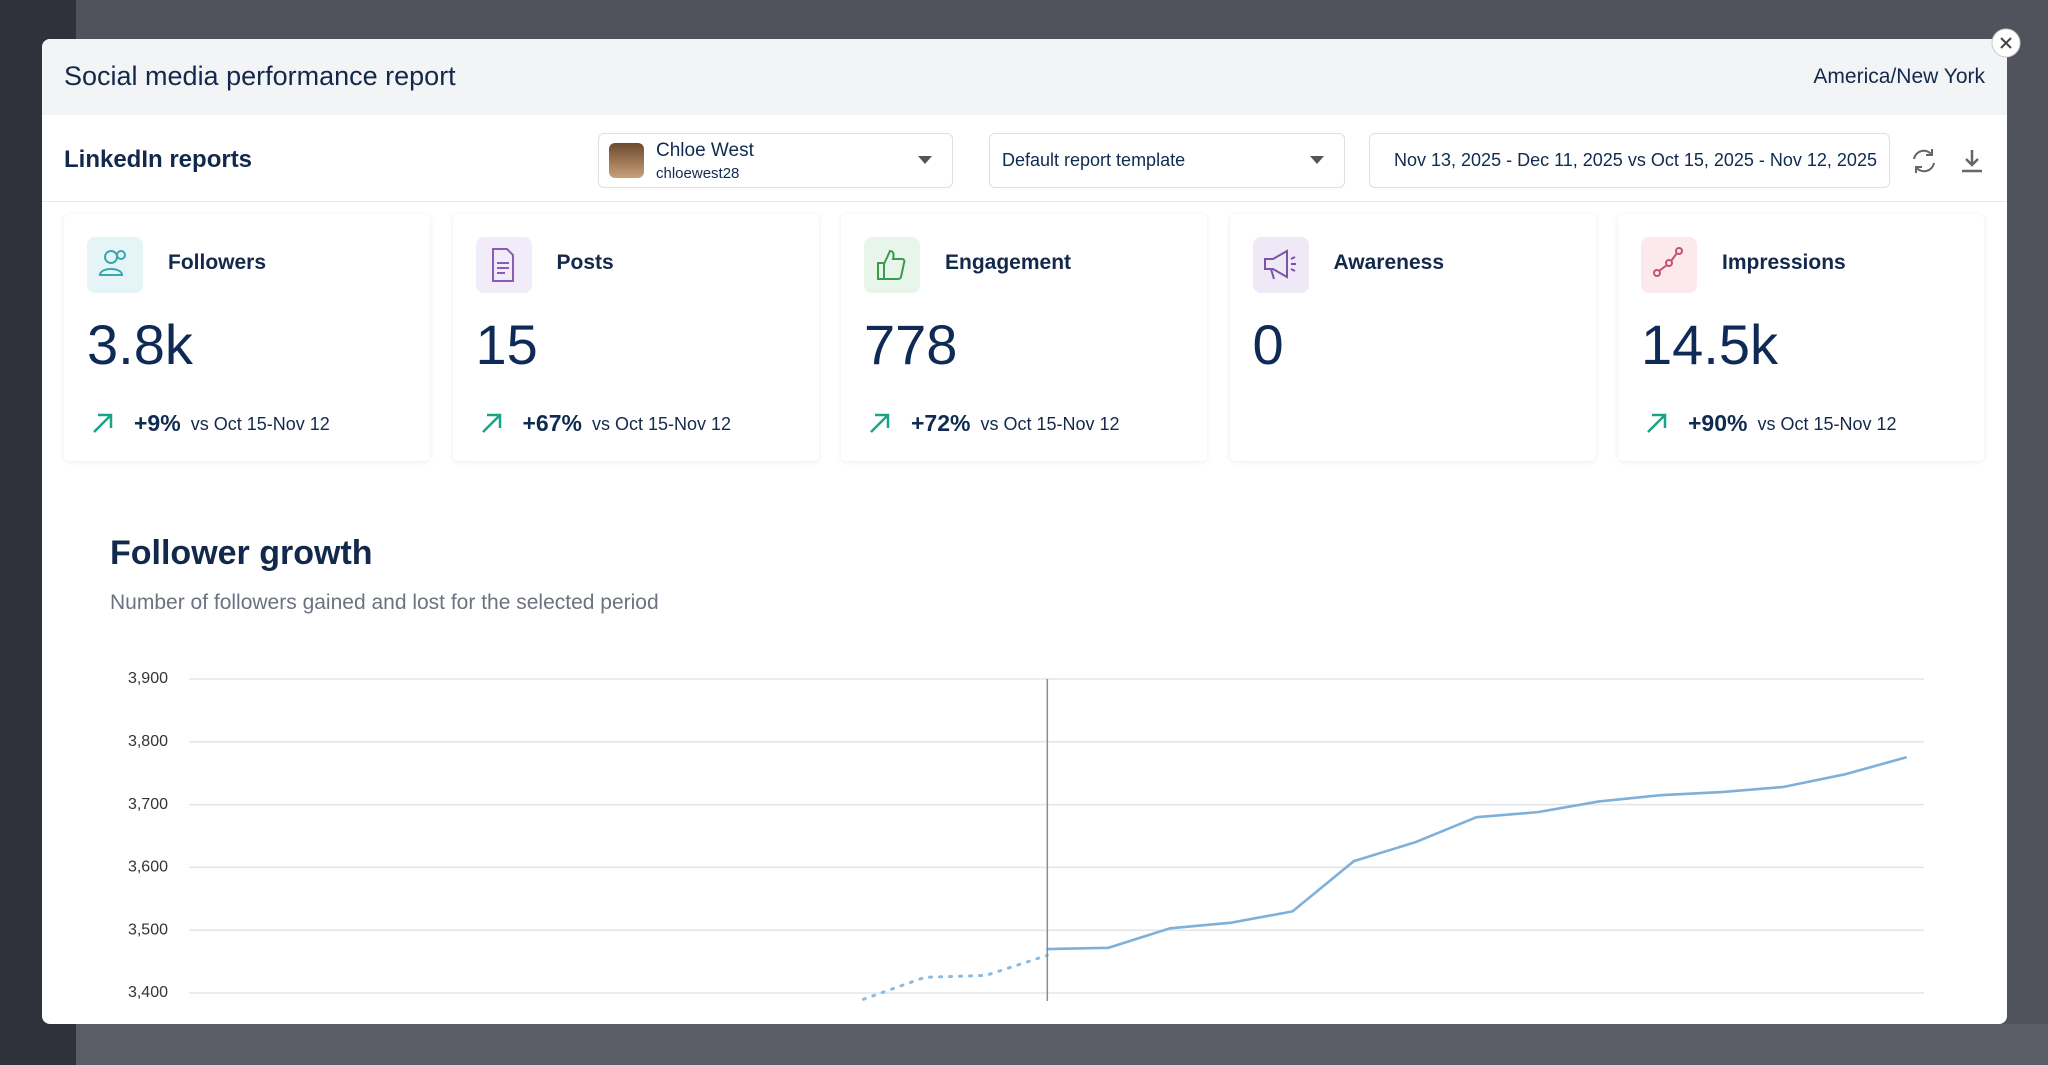 The image size is (2048, 1065). Describe the element at coordinates (241, 553) in the screenshot. I see `chart-title: Follower growth` at that location.